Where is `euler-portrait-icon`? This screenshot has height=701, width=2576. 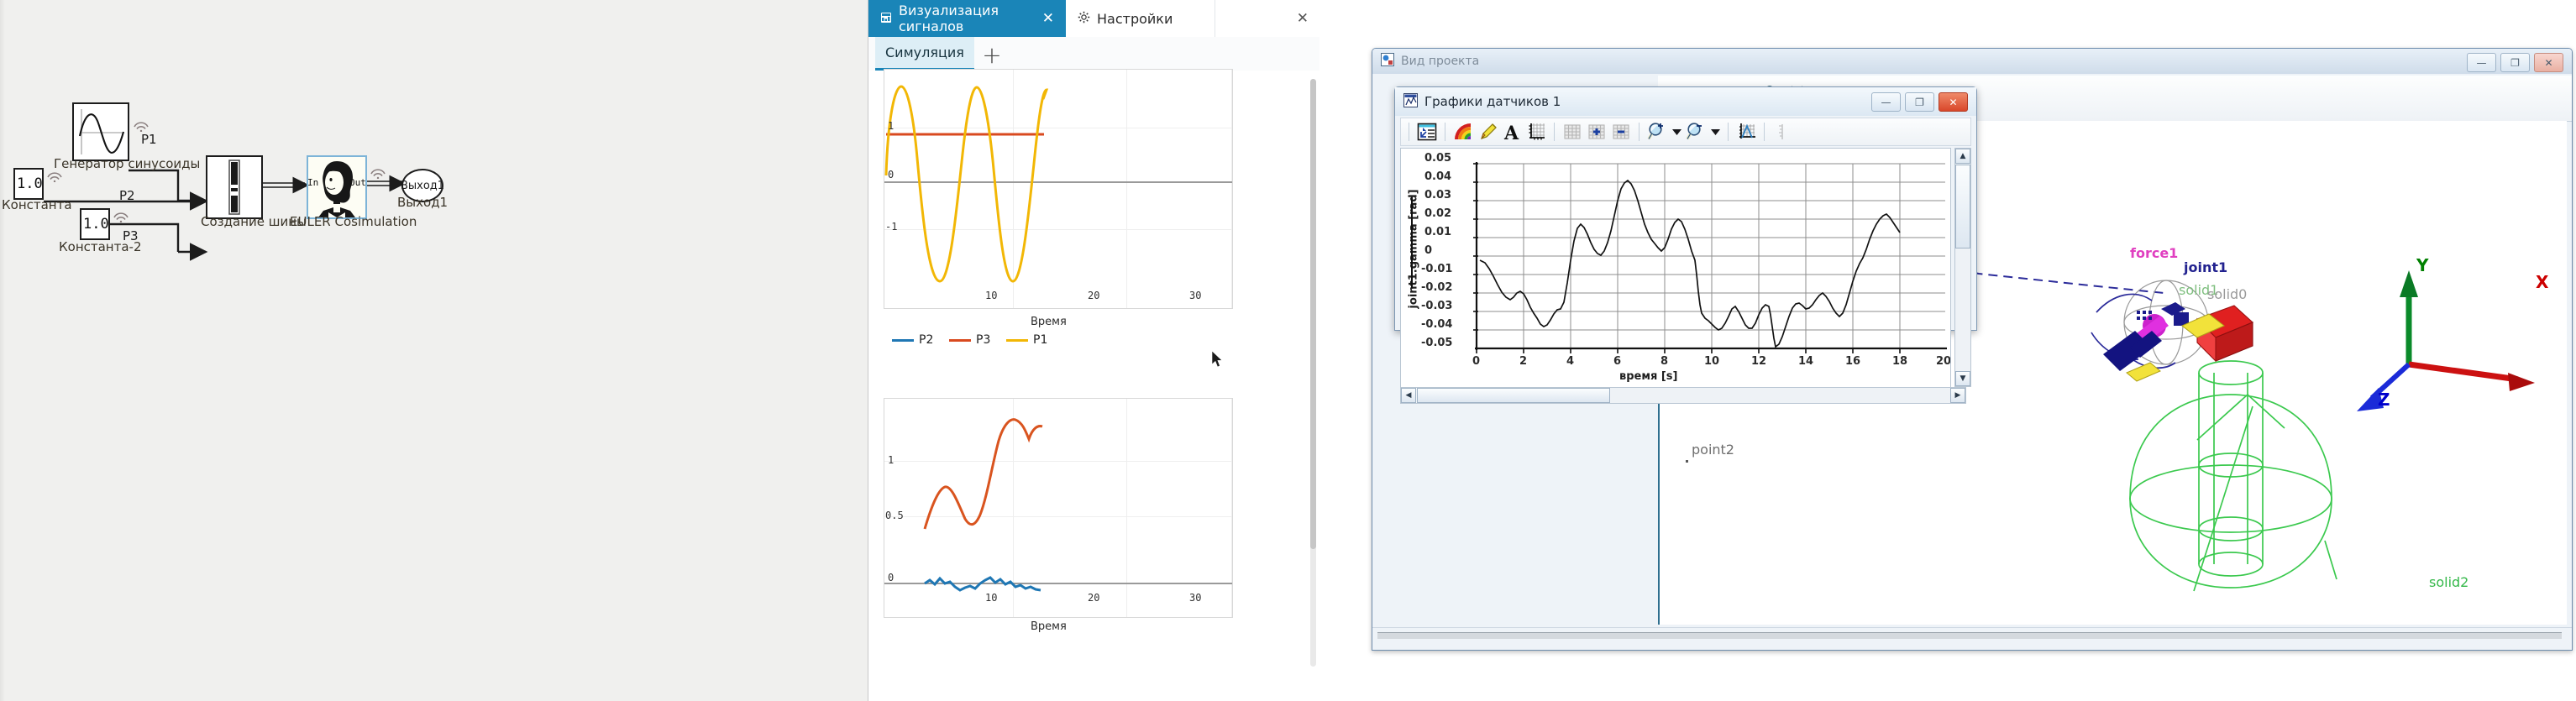
euler-portrait-icon is located at coordinates (336, 187).